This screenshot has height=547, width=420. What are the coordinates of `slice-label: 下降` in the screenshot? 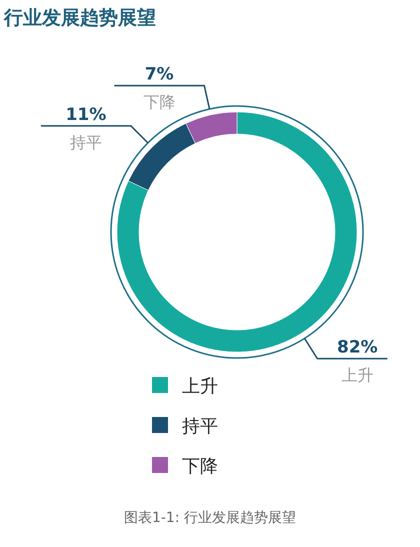 It's located at (159, 102).